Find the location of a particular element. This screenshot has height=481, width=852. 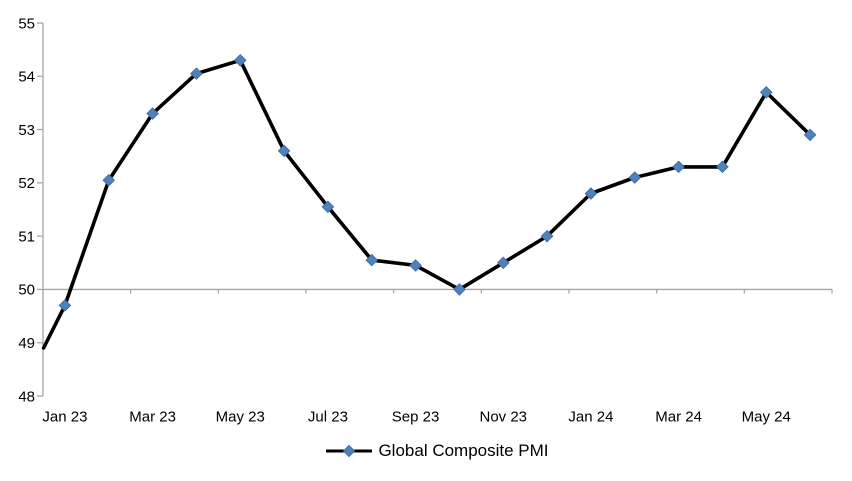

x-axis-tick-label: Sep 23 is located at coordinates (416, 417).